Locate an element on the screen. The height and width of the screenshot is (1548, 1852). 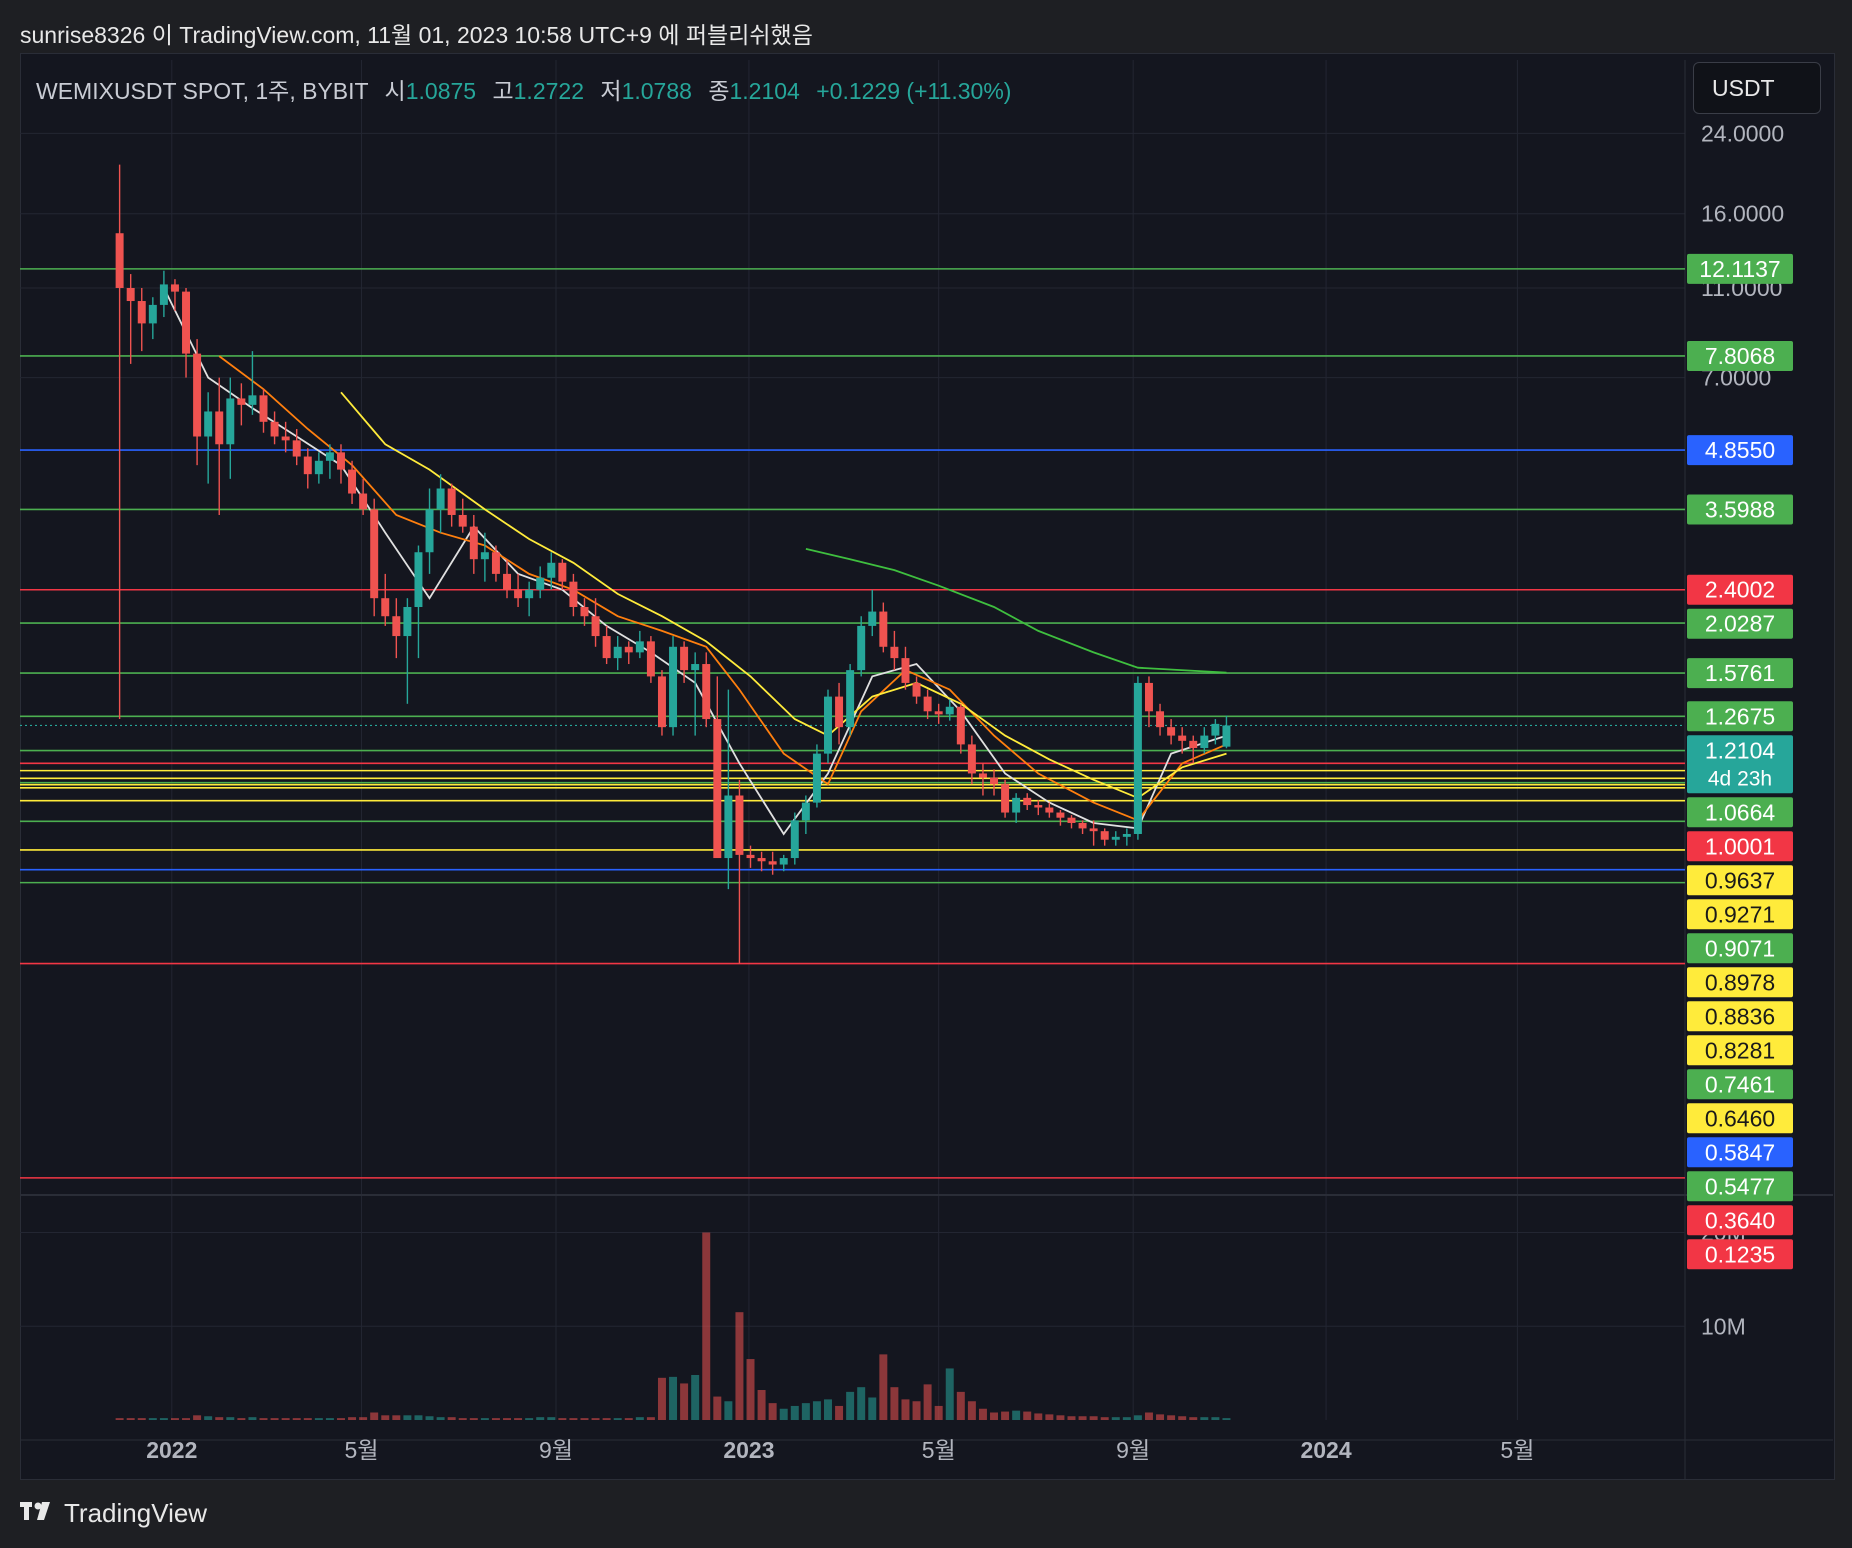
close-label: 종 is located at coordinates (719, 91).